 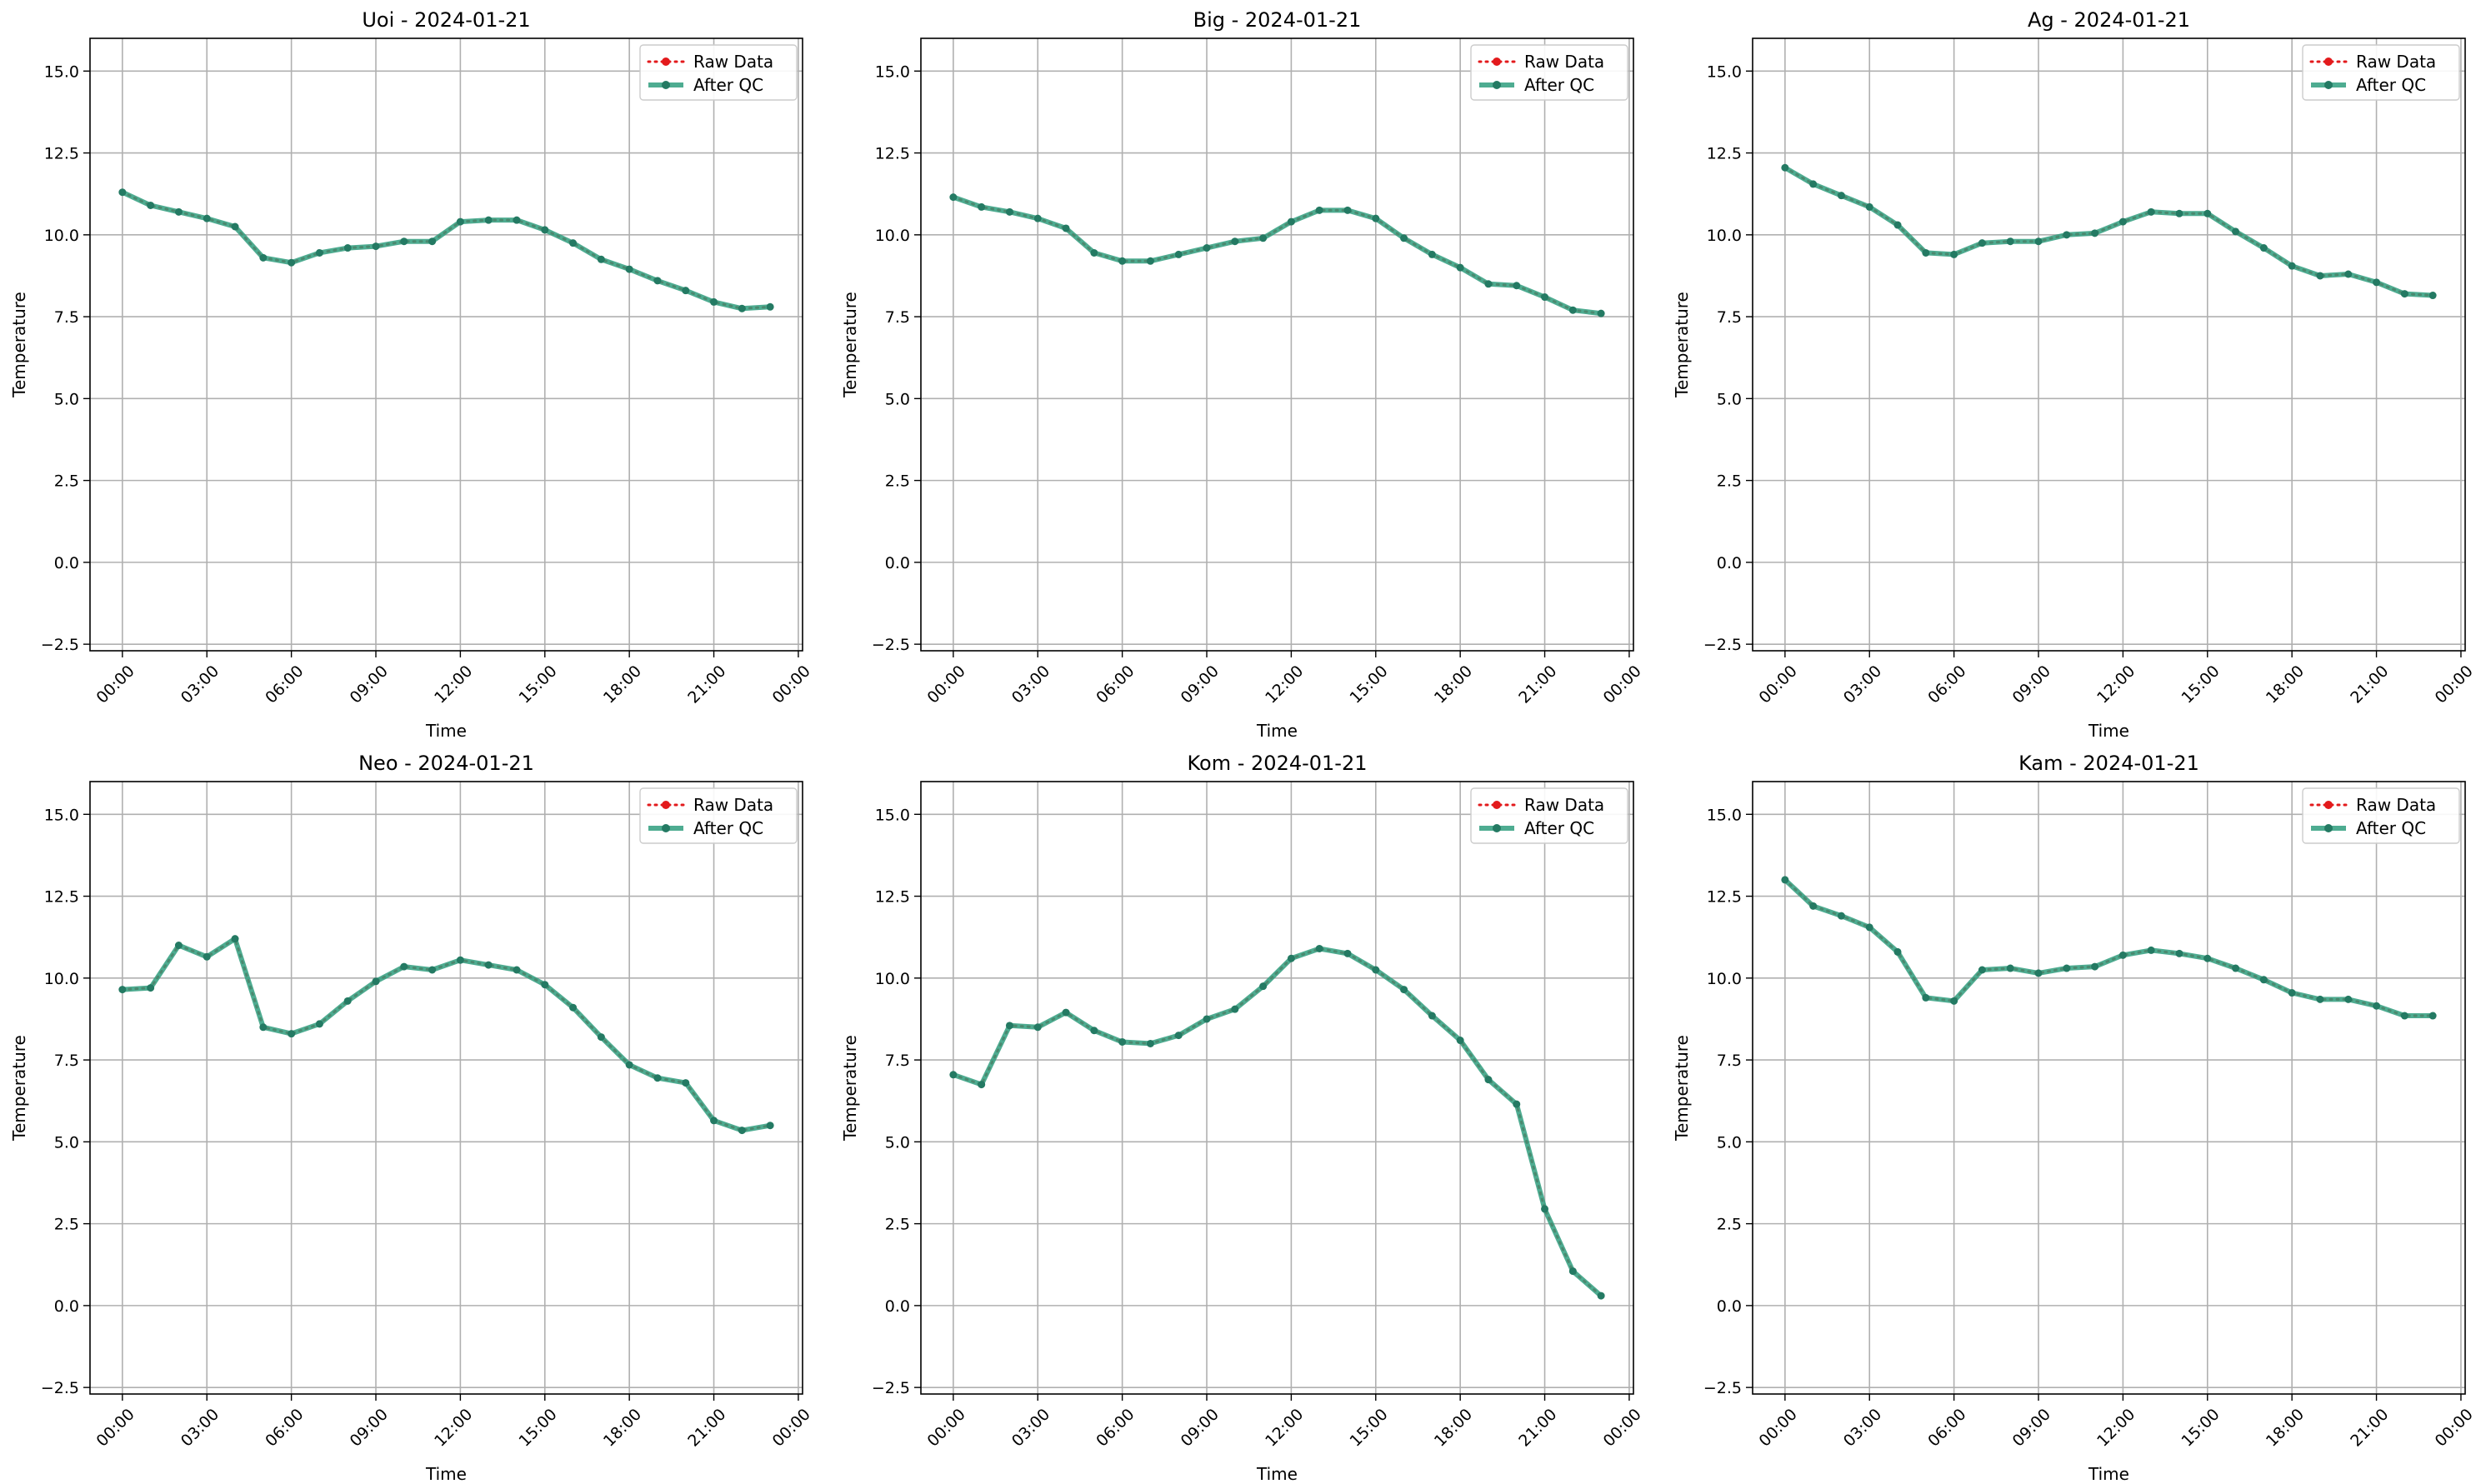 I want to click on y-axis-label: Temperature, so click(x=19, y=345).